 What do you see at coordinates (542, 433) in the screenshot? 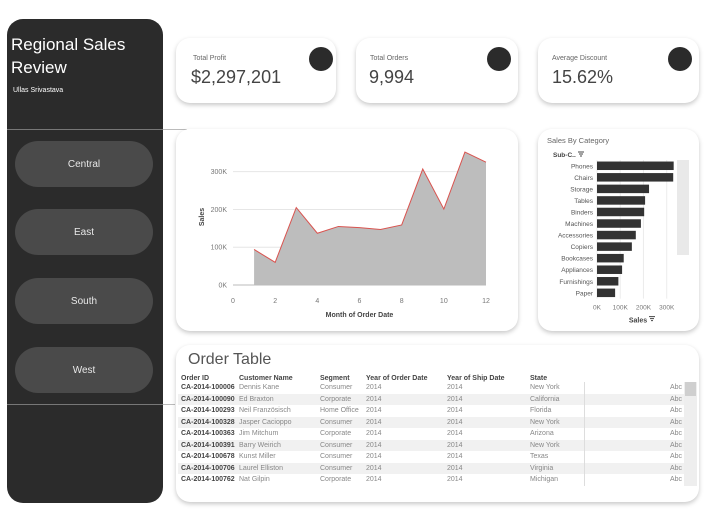
I see `state-cell: Arizona` at bounding box center [542, 433].